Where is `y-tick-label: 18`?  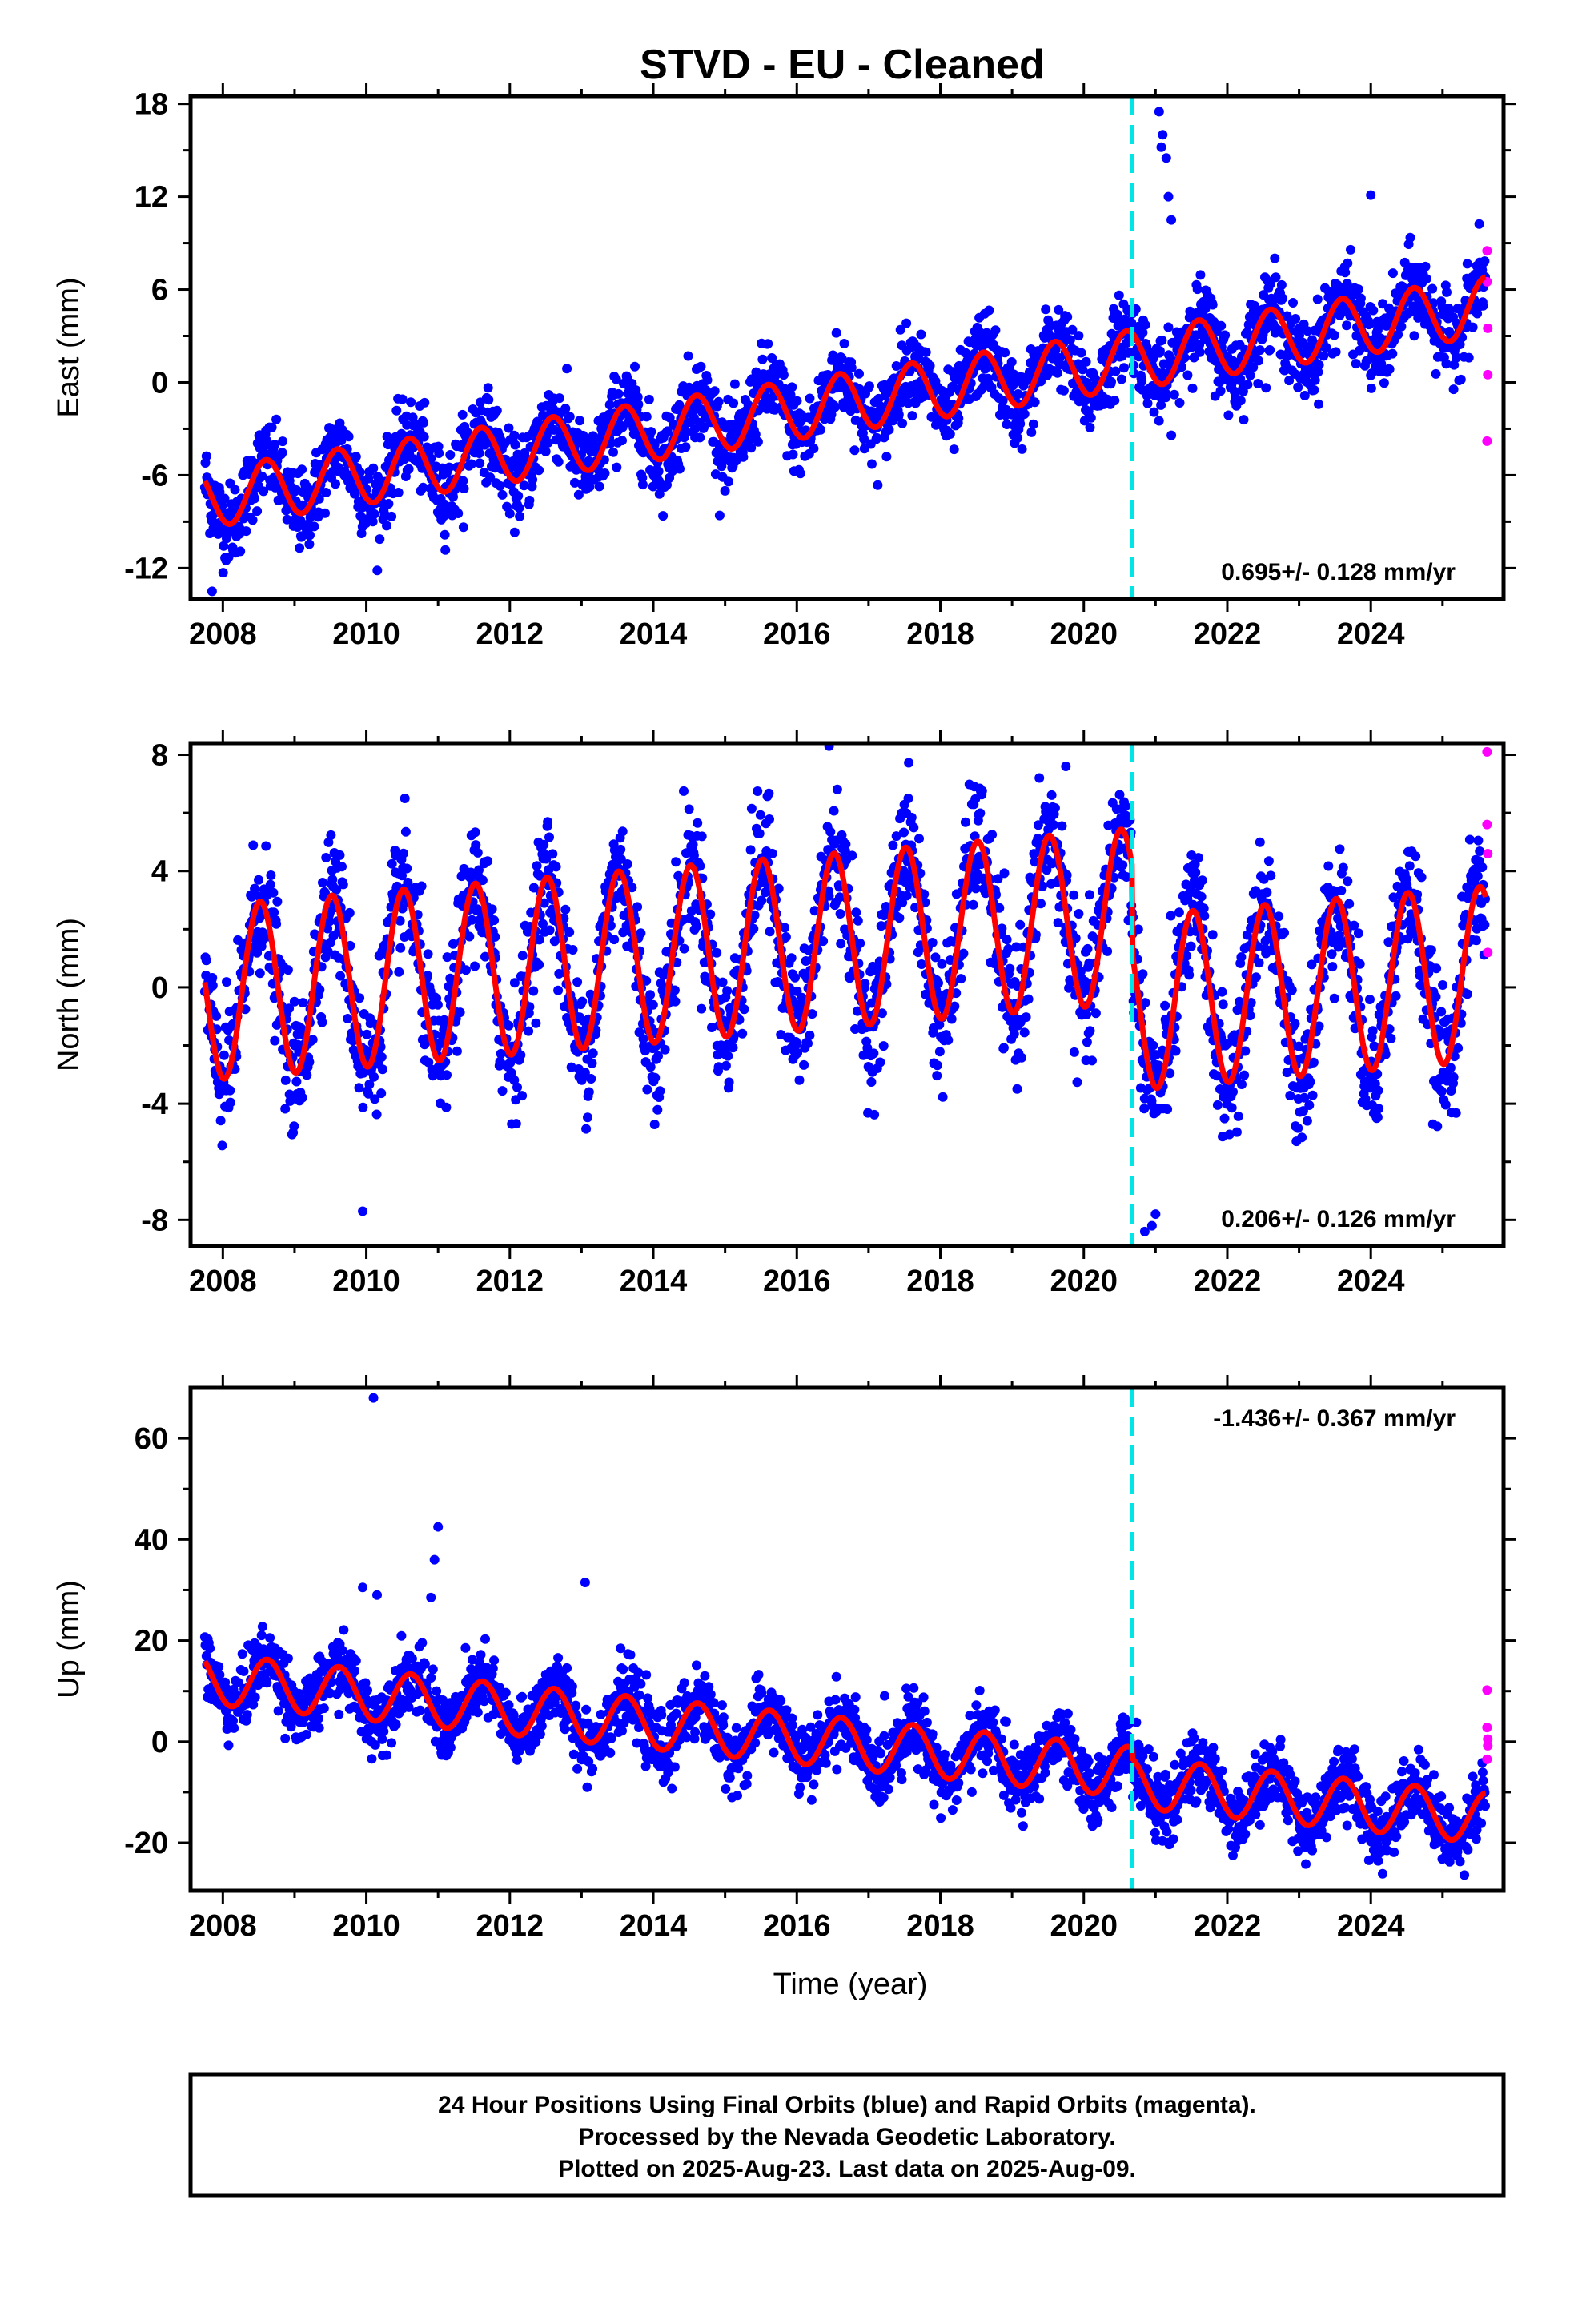 y-tick-label: 18 is located at coordinates (151, 105).